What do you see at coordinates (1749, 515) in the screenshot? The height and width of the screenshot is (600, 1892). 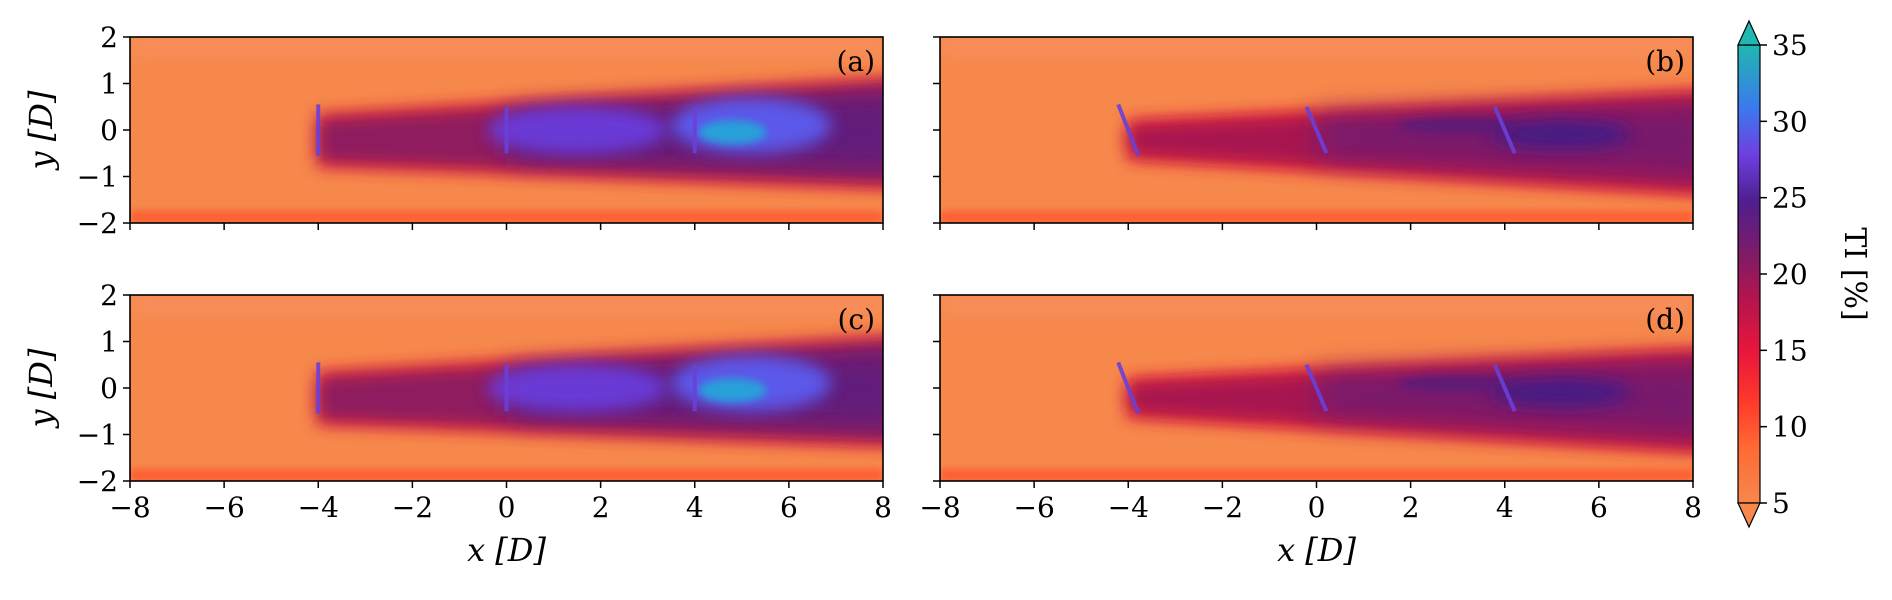 I see `colorbar-extend-min` at bounding box center [1749, 515].